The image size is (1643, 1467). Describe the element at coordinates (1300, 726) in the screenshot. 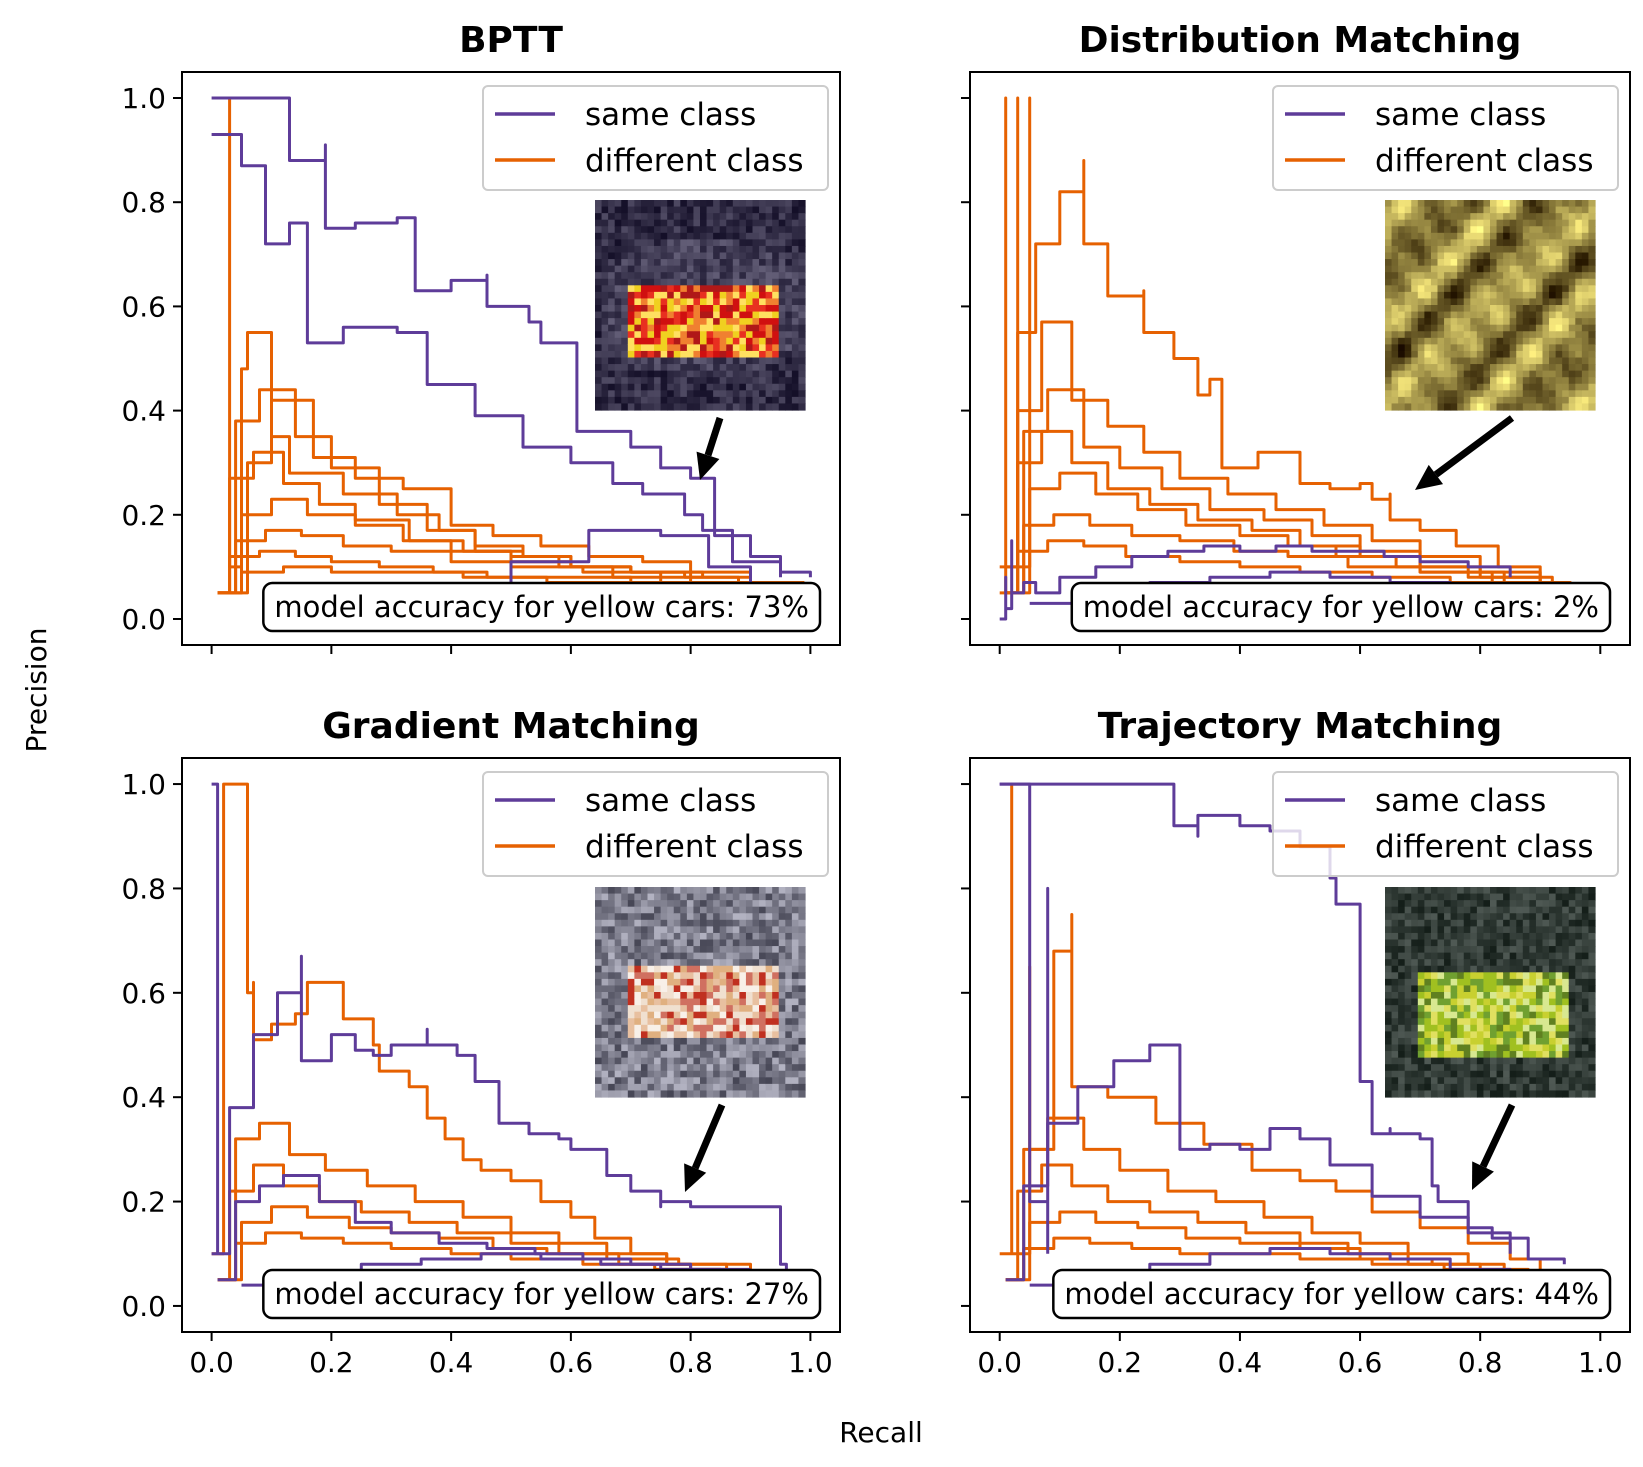

I see `panel-title: Trajectory Matching` at that location.